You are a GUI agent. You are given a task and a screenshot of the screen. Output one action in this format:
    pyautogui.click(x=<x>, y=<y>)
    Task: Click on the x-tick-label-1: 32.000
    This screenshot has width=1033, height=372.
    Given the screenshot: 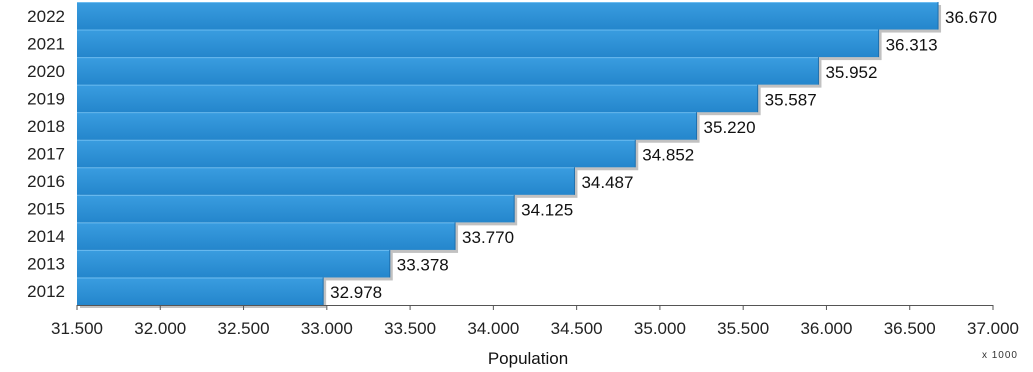 What is the action you would take?
    pyautogui.click(x=160, y=328)
    